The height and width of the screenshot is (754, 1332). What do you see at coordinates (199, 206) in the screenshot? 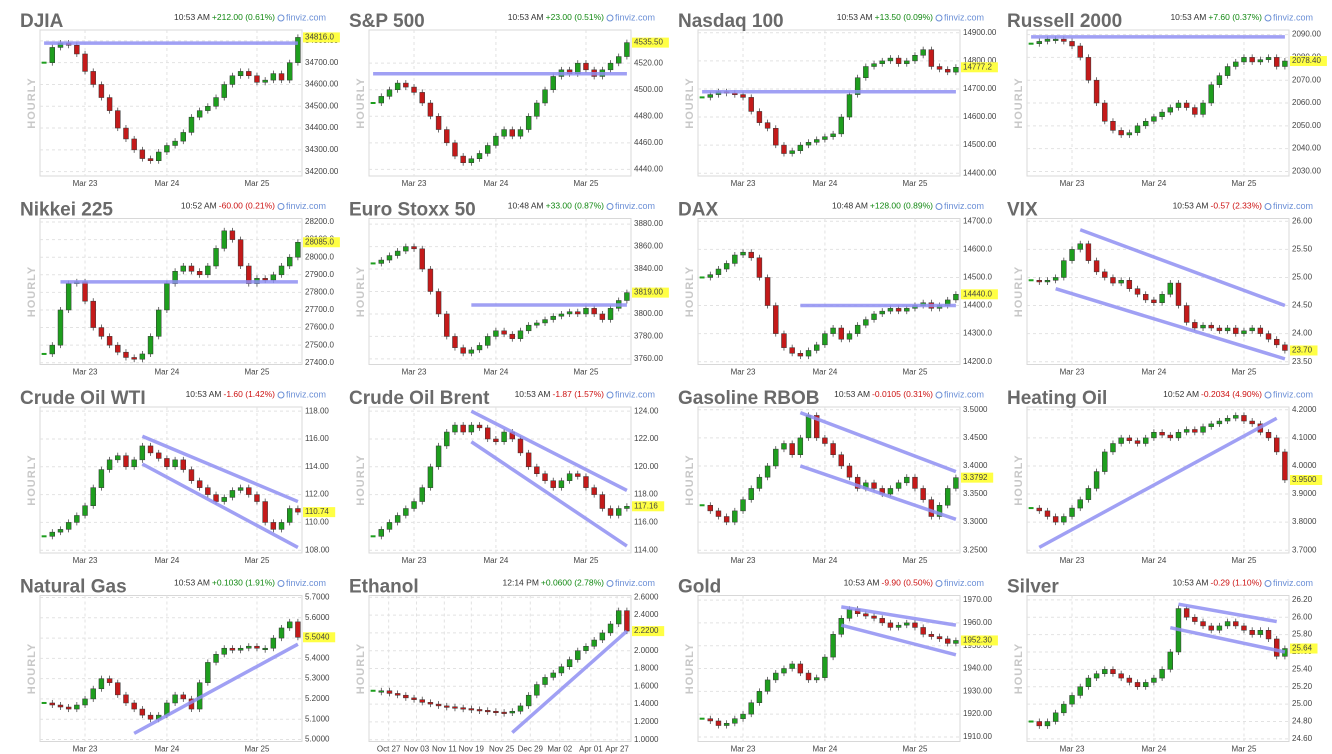
I see `quote-time: 10:52 AM` at bounding box center [199, 206].